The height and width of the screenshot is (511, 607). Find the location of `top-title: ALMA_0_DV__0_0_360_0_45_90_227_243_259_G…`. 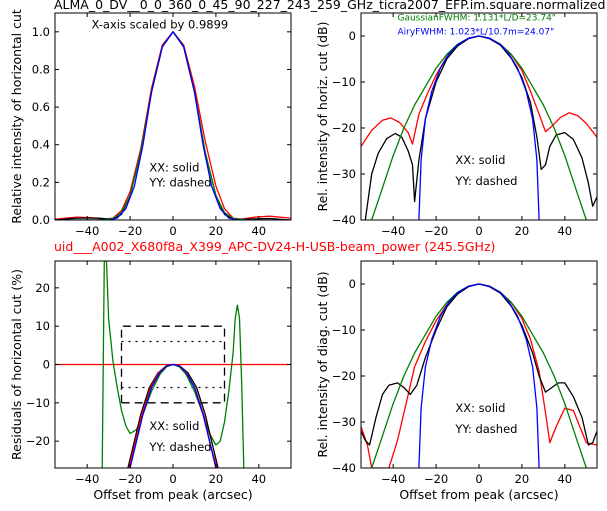

top-title: ALMA_0_DV__0_0_360_0_45_90_227_243_259_G… is located at coordinates (329, 6).